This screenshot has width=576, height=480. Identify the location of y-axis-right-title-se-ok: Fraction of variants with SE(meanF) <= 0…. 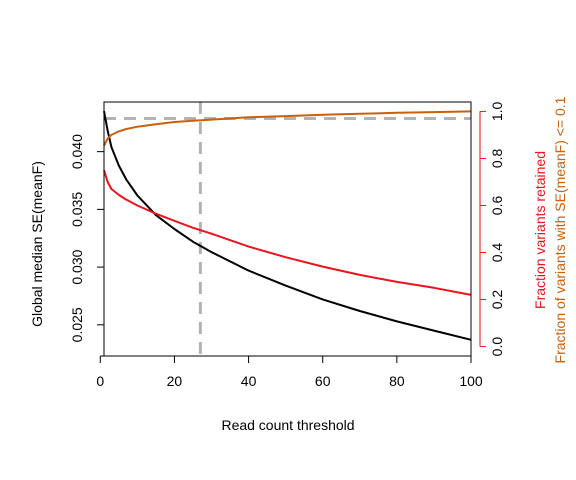
(560, 229).